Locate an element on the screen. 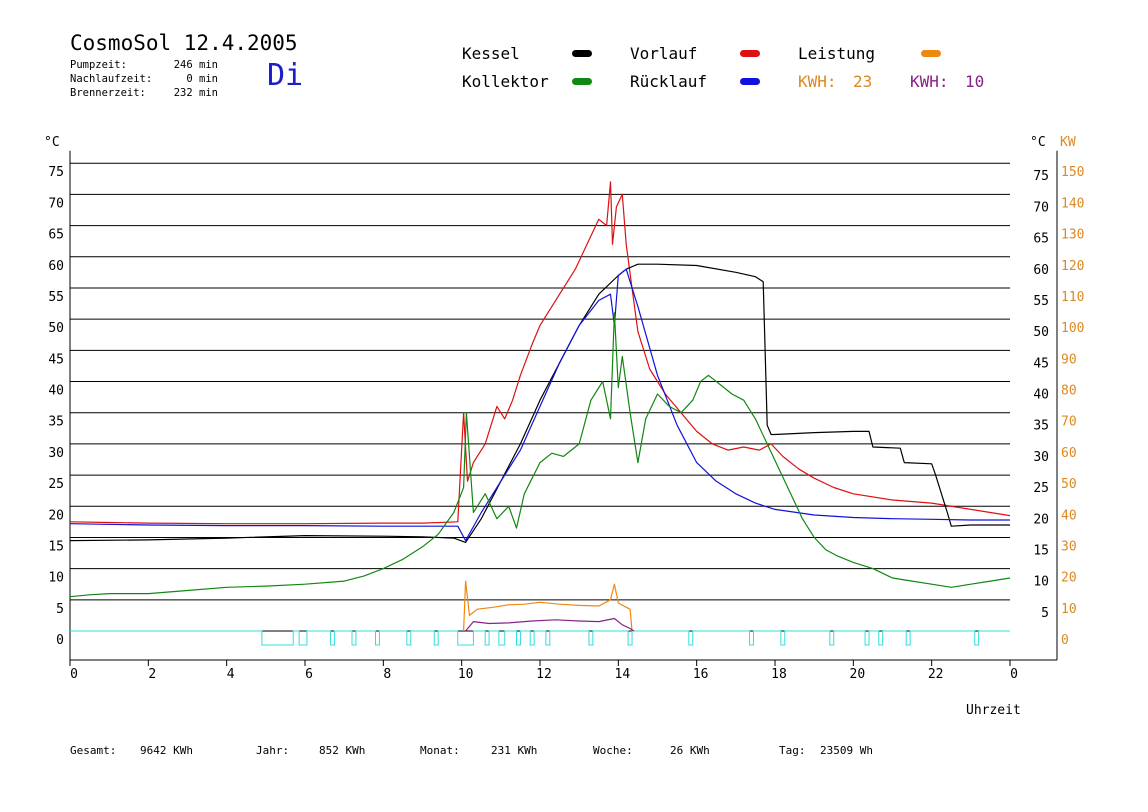 Image resolution: width=1148 pixels, height=812 pixels. footer-day-value: 23509 Wh is located at coordinates (846, 750).